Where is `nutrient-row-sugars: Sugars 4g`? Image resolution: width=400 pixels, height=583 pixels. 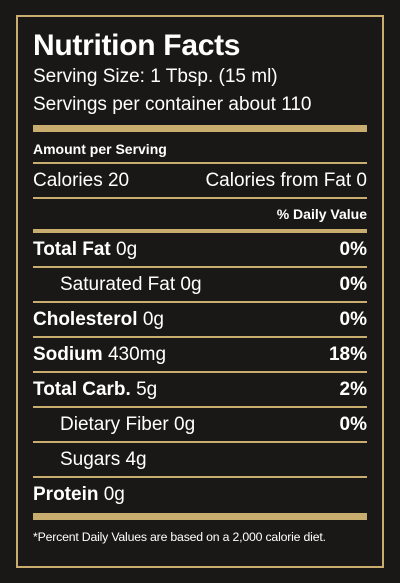 nutrient-row-sugars: Sugars 4g is located at coordinates (200, 459).